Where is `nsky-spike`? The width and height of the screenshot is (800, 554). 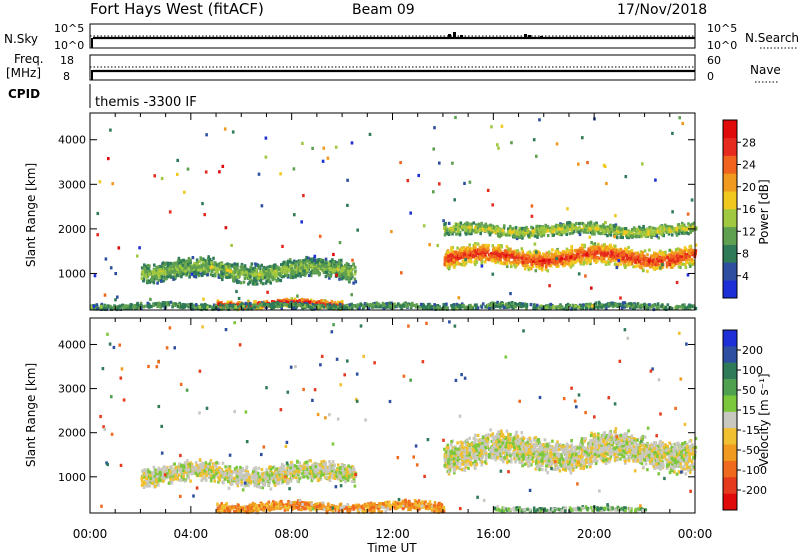
nsky-spike is located at coordinates (449, 36).